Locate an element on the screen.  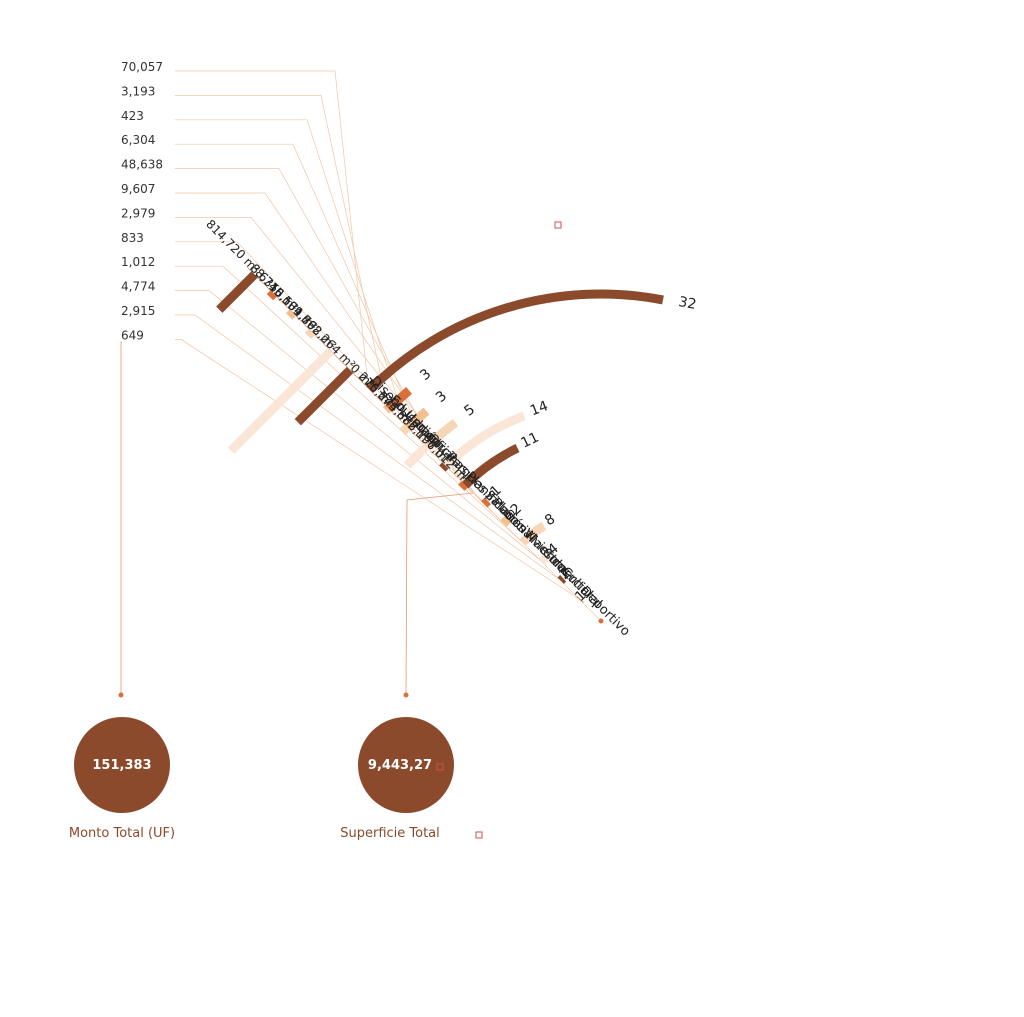
count-label-5: 11 is located at coordinates (529, 440).